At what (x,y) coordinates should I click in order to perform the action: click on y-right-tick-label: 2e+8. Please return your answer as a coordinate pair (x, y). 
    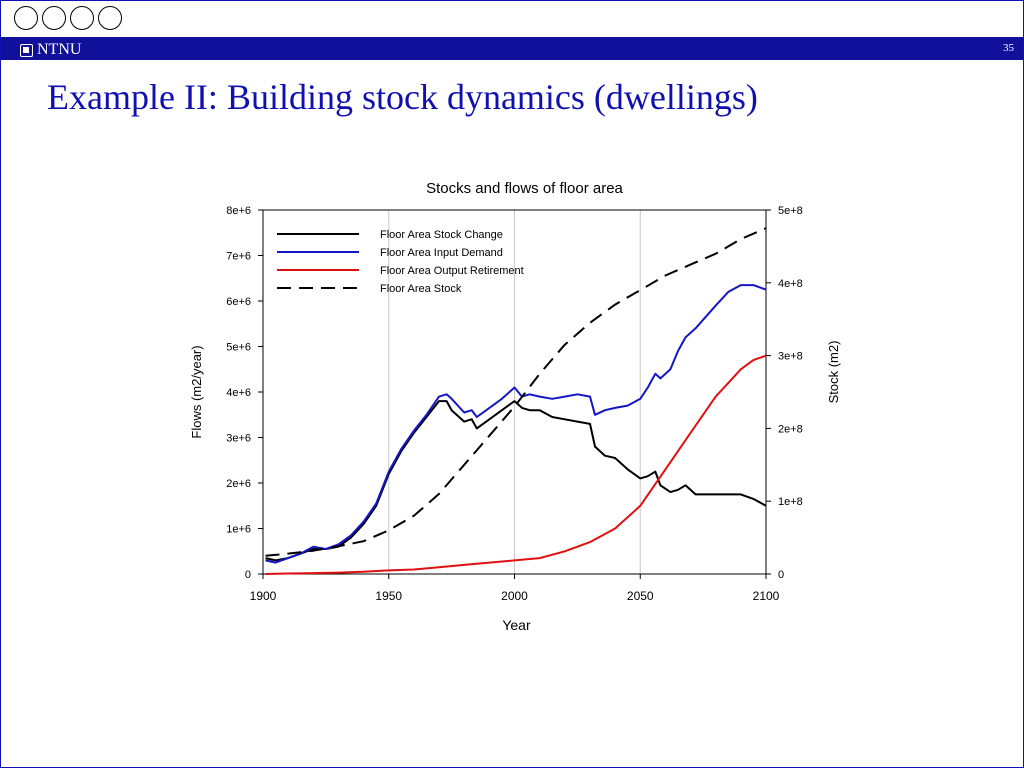
    Looking at the image, I should click on (790, 429).